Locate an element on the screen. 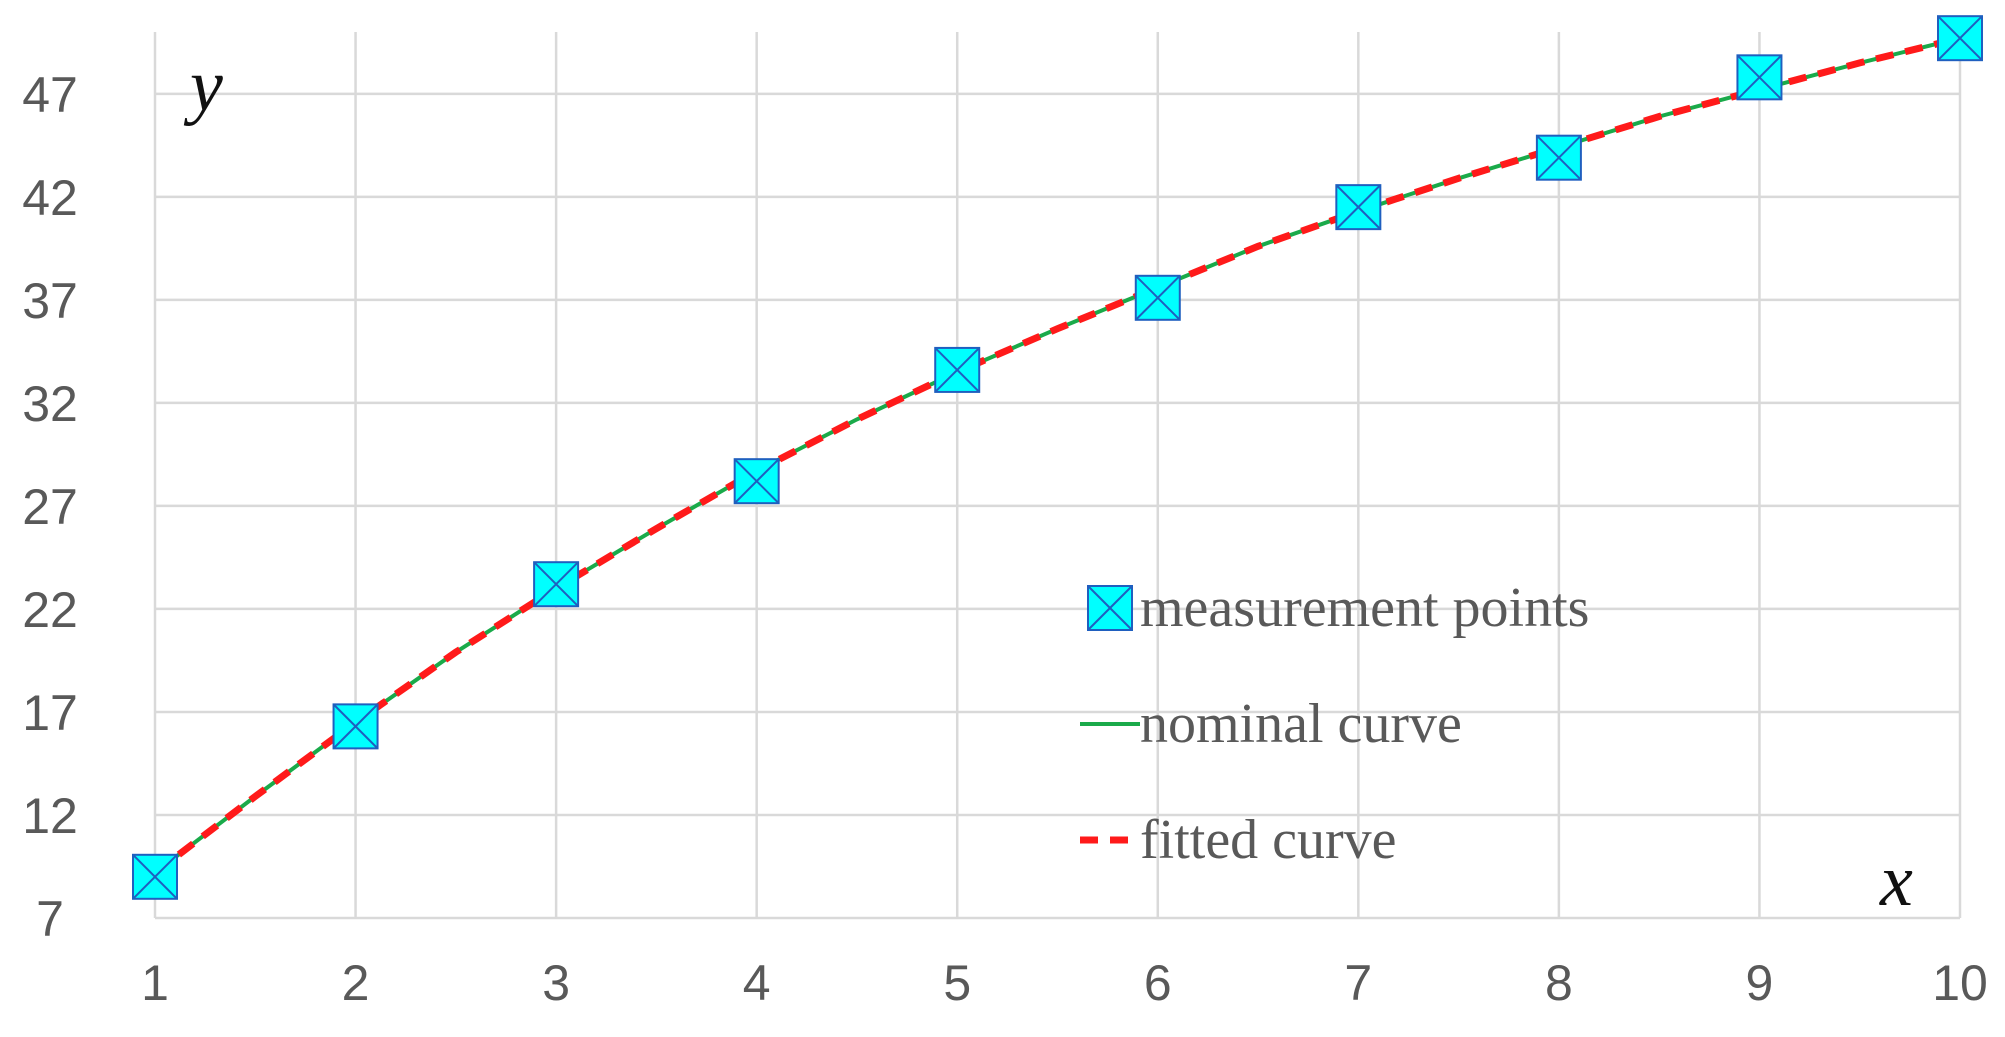 Image resolution: width=2005 pixels, height=1037 pixels. x-tick-label: 1 is located at coordinates (155, 983).